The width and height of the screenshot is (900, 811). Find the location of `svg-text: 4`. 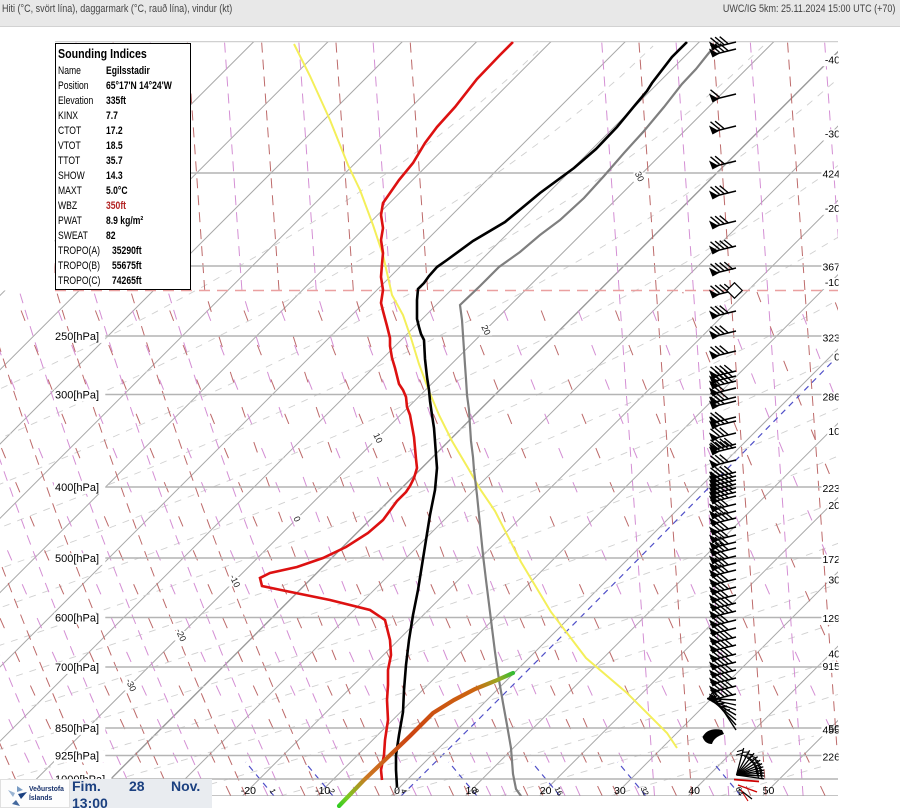

svg-text: 4 is located at coordinates (404, 791).